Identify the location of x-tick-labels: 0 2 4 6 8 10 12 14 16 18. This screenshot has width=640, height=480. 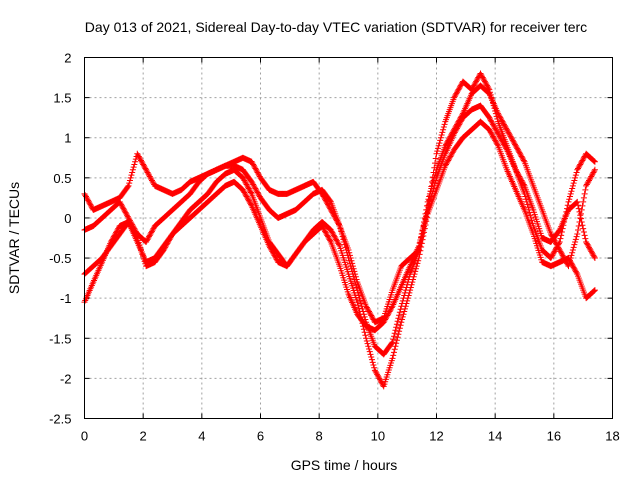
(350, 436).